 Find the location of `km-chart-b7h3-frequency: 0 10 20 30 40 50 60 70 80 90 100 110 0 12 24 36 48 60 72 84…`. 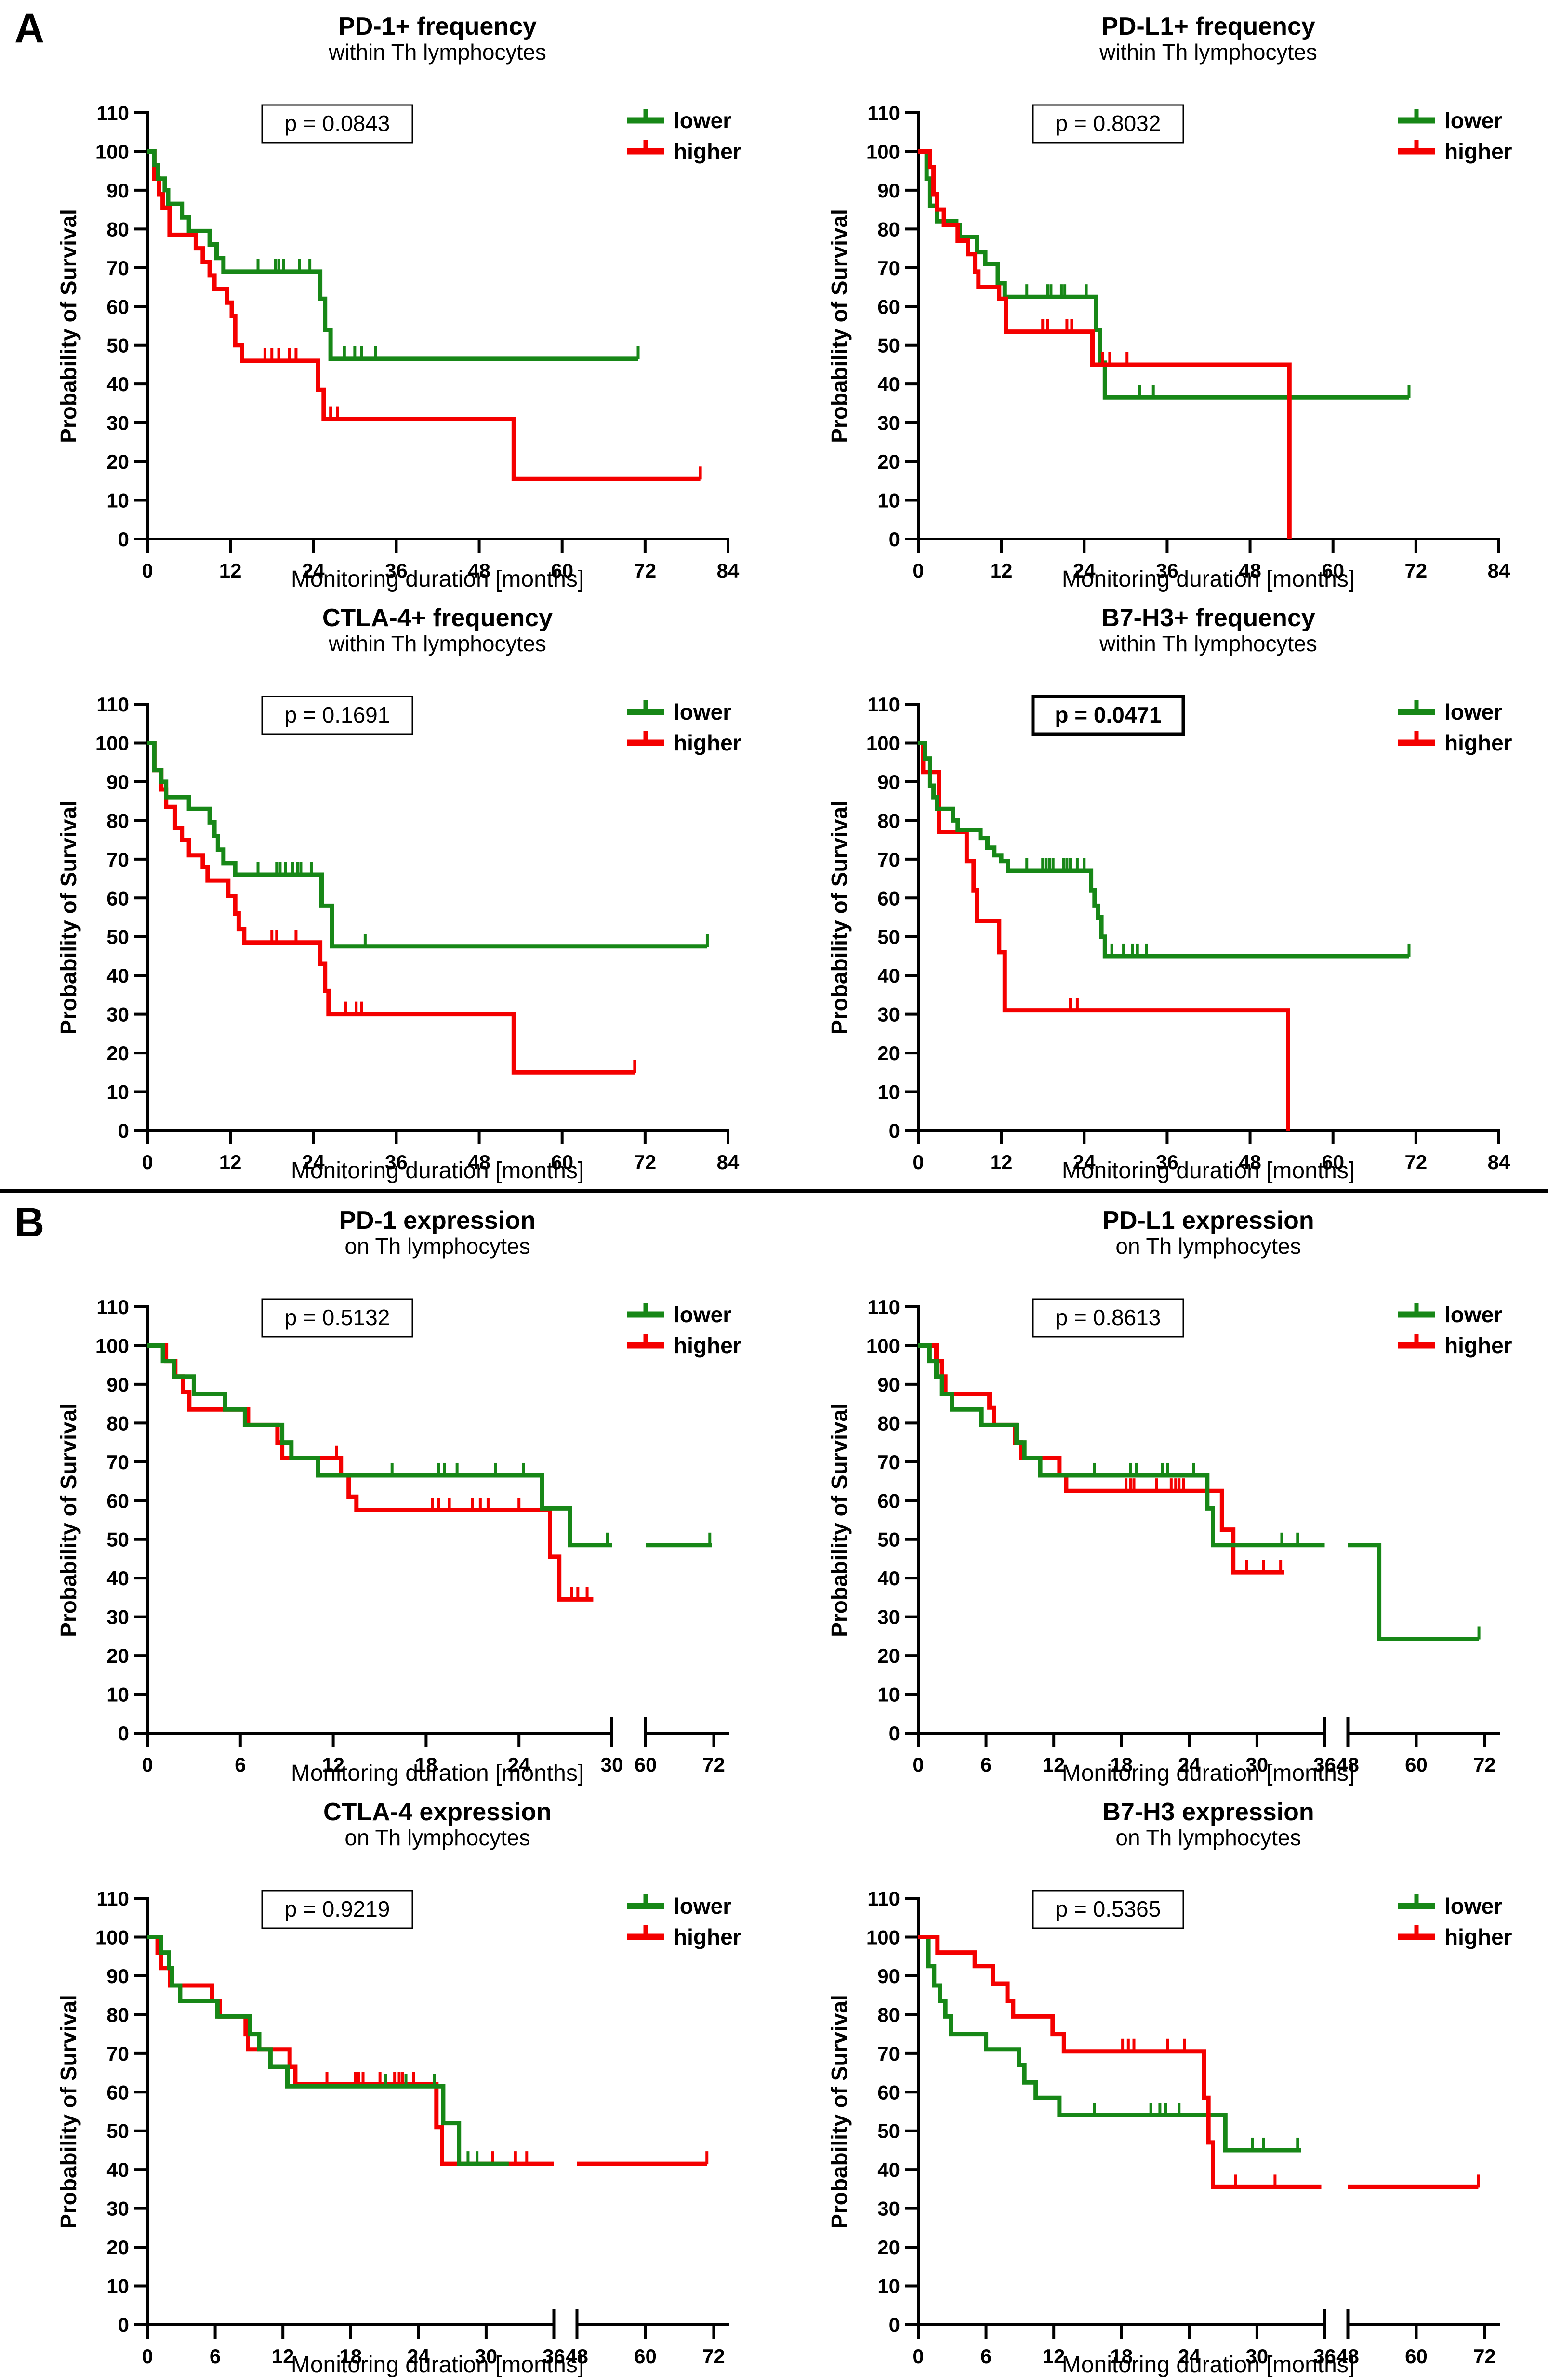

km-chart-b7h3-frequency: 0 10 20 30 40 50 60 70 80 90 100 110 0 12 24 36 48 60 72 84… is located at coordinates (1160, 890).